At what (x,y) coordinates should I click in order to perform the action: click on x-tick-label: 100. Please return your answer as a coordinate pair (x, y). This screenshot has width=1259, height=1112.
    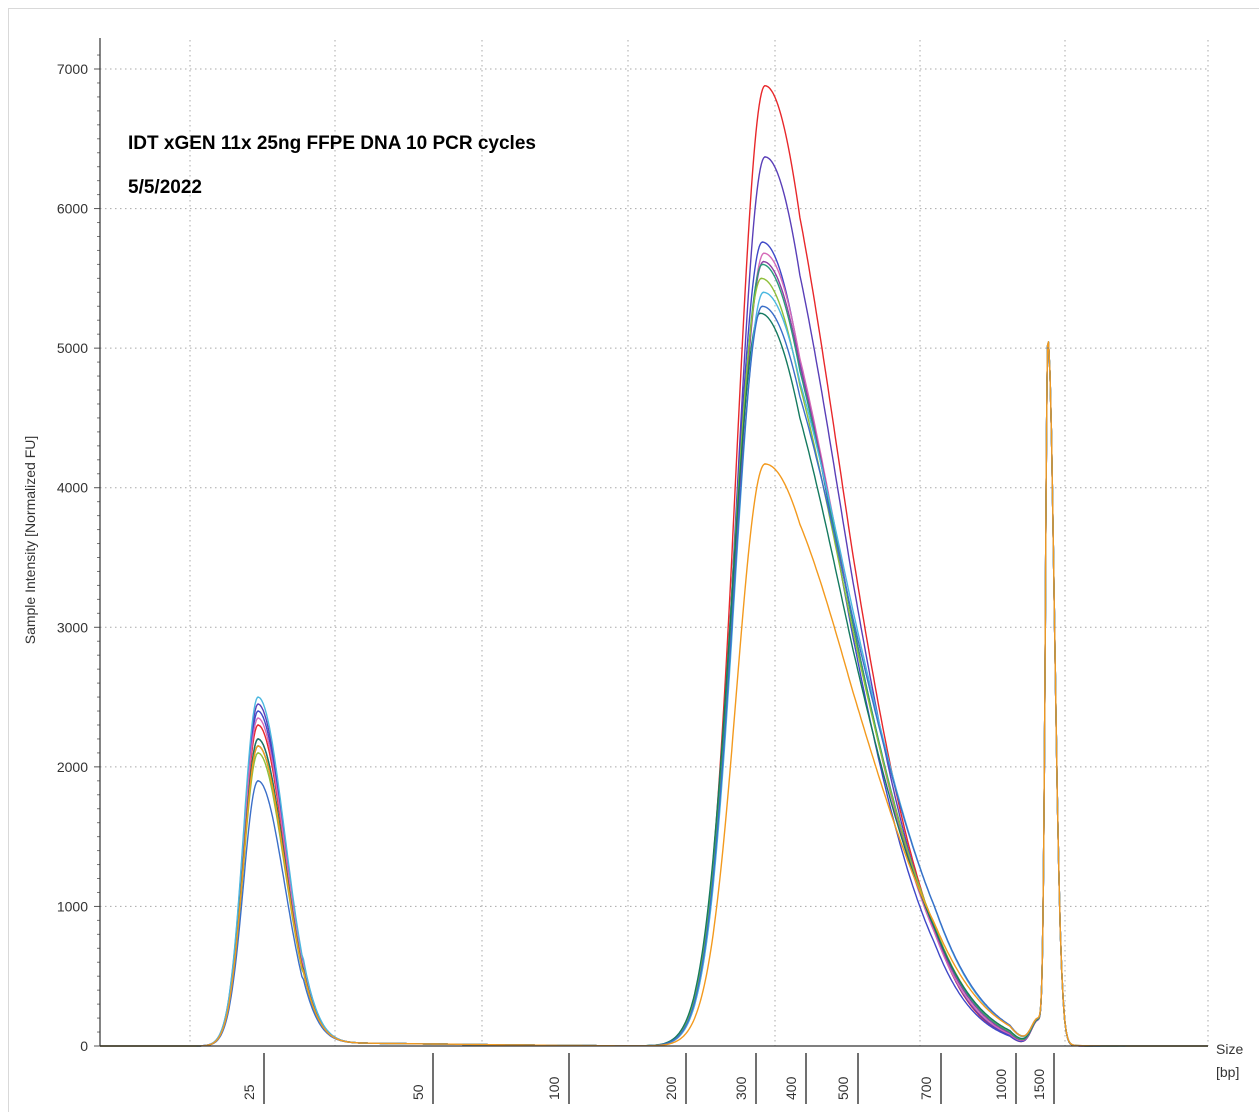
    Looking at the image, I should click on (554, 1088).